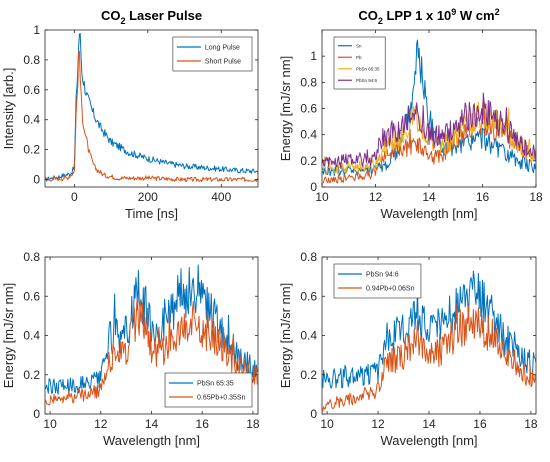 This screenshot has width=550, height=462. I want to click on x-tick-label: 200, so click(148, 197).